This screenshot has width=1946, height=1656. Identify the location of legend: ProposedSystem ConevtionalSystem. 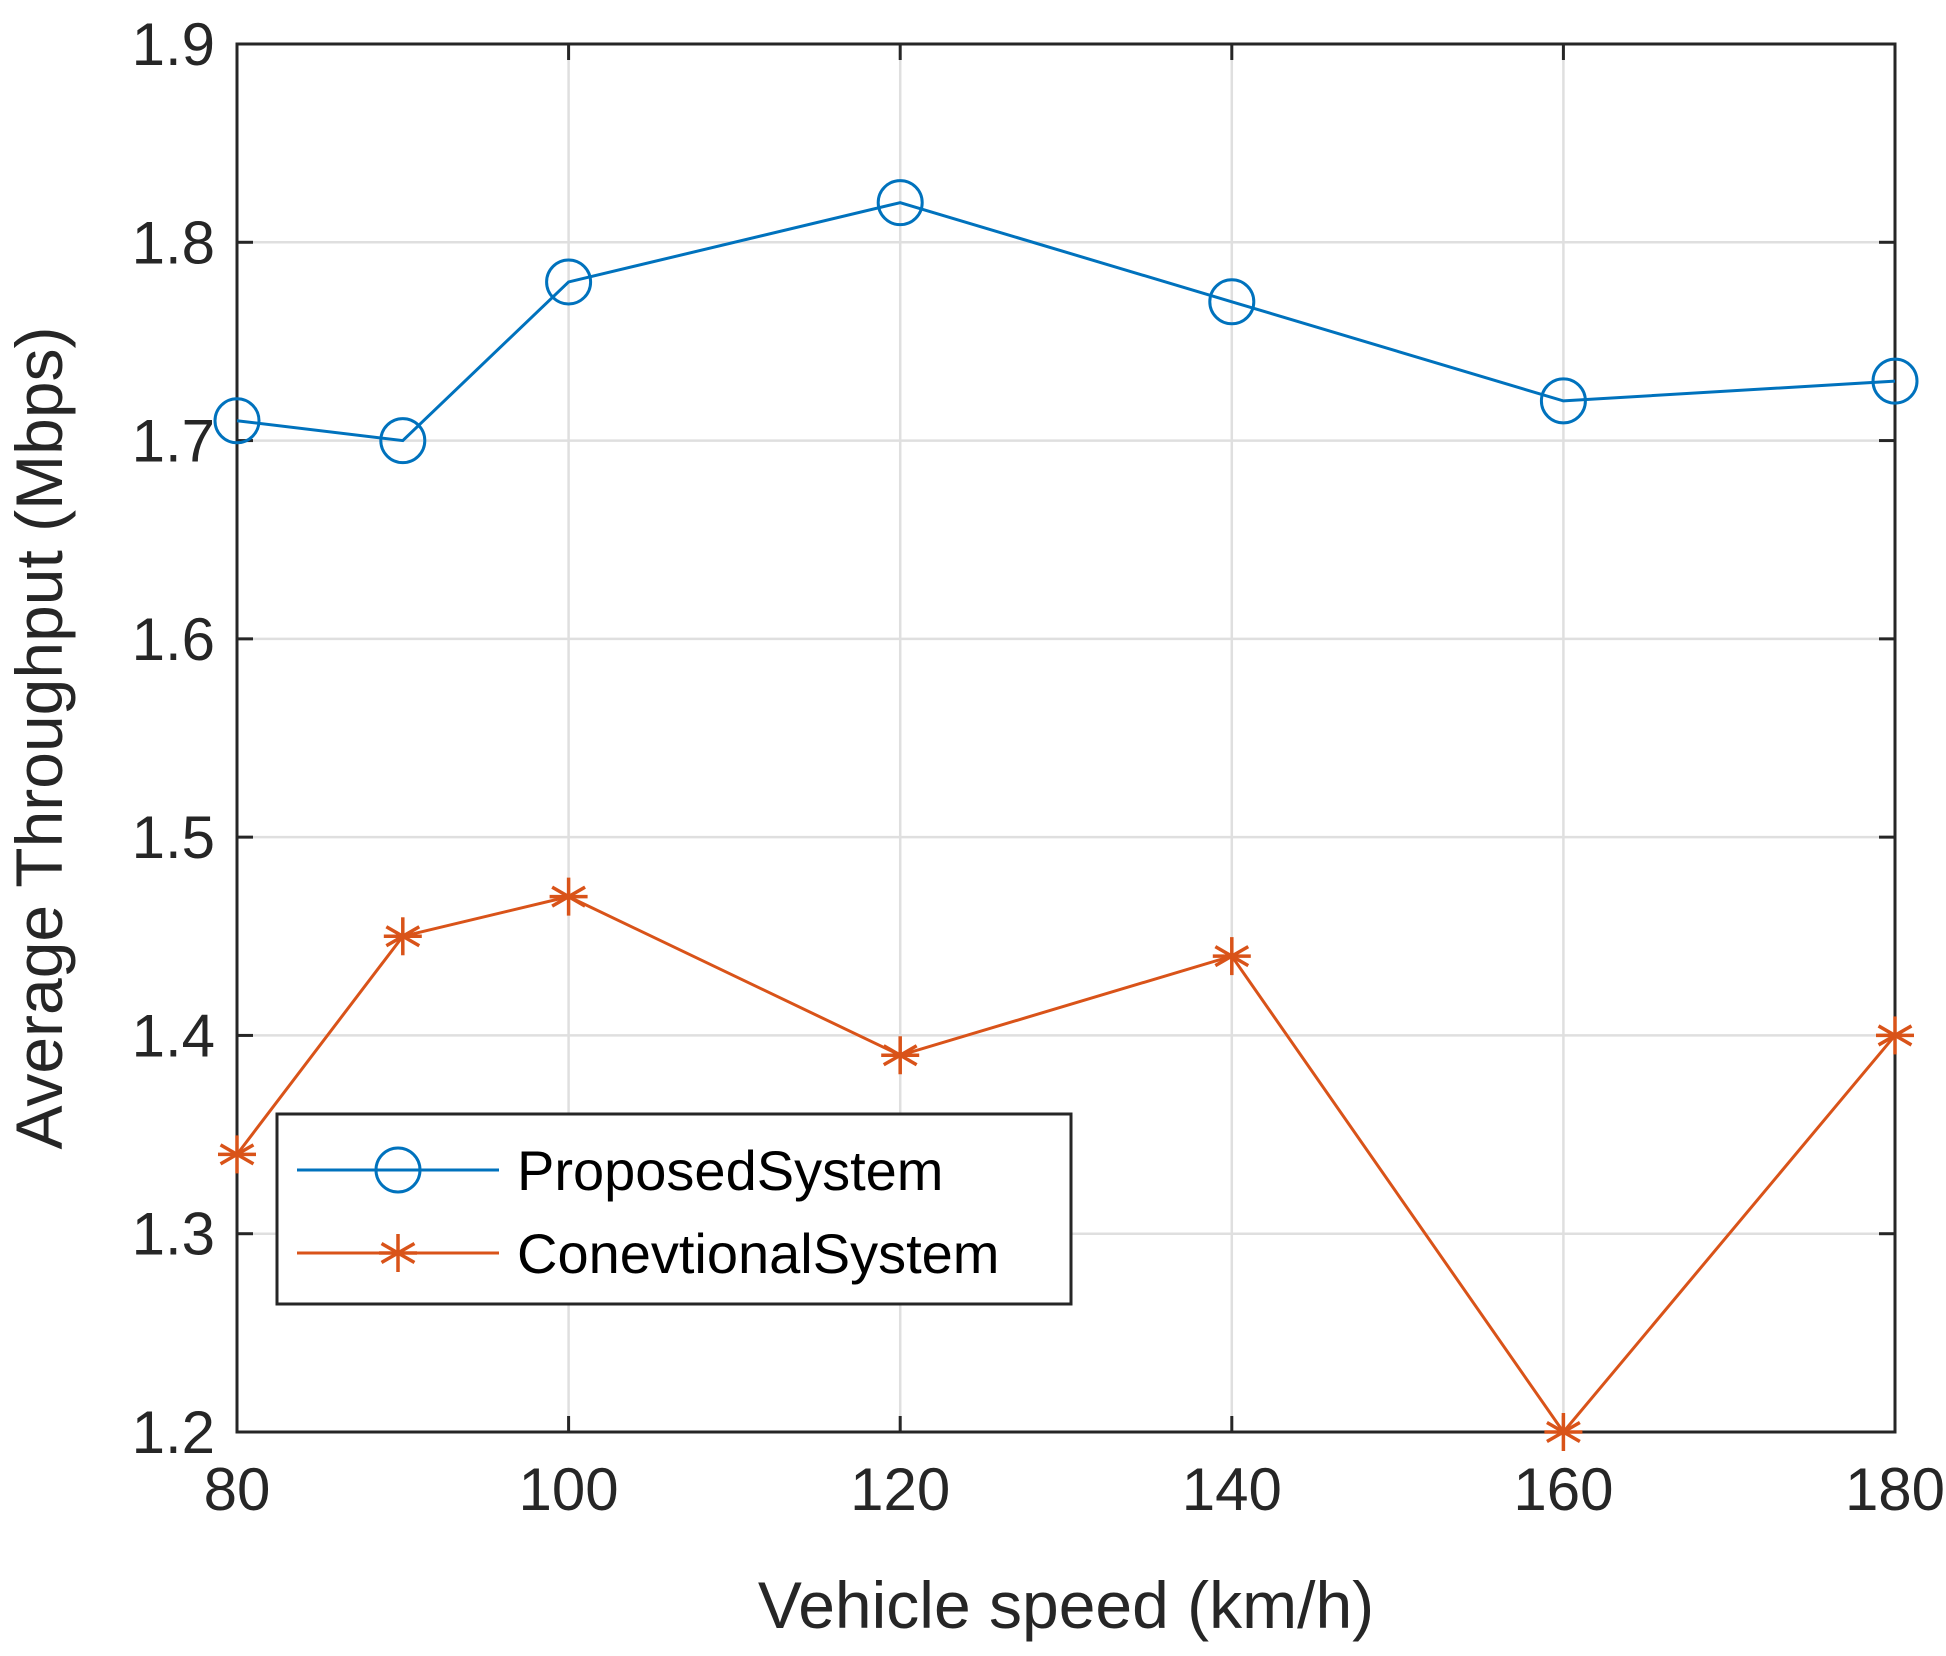
(674, 1209).